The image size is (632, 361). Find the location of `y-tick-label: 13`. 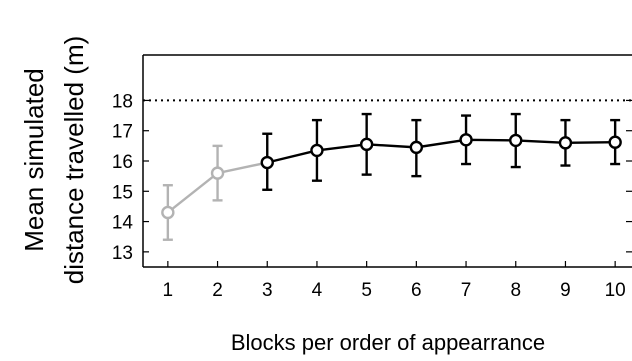

y-tick-label: 13 is located at coordinates (122, 253).